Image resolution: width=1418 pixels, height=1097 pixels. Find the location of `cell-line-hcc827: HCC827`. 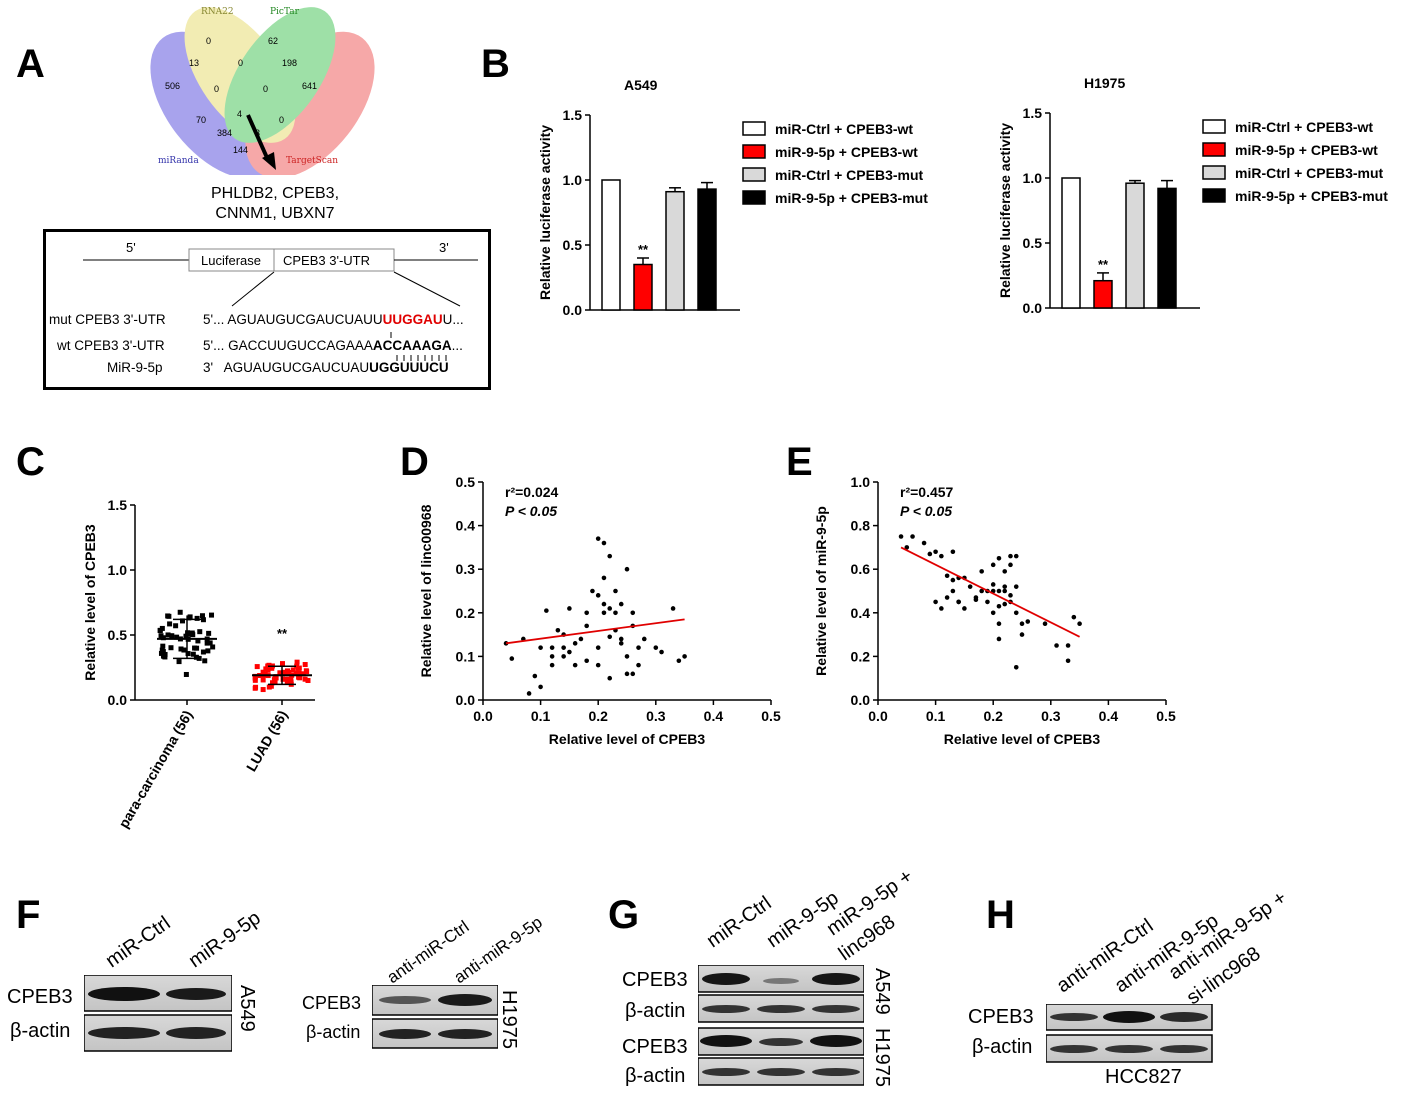

cell-line-hcc827: HCC827 is located at coordinates (1143, 1077).